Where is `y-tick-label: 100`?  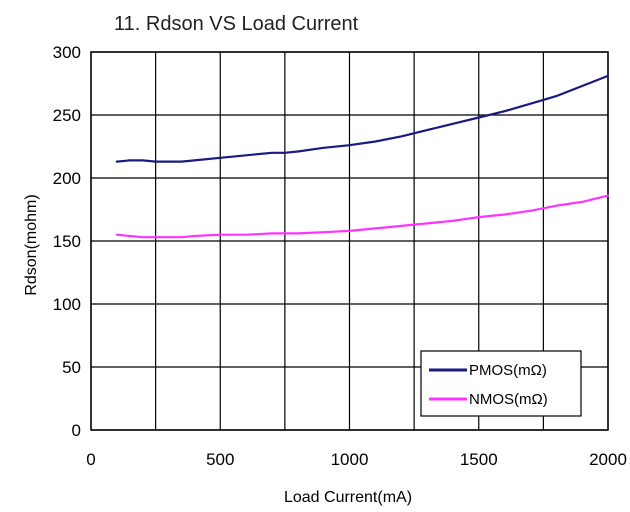 y-tick-label: 100 is located at coordinates (67, 304).